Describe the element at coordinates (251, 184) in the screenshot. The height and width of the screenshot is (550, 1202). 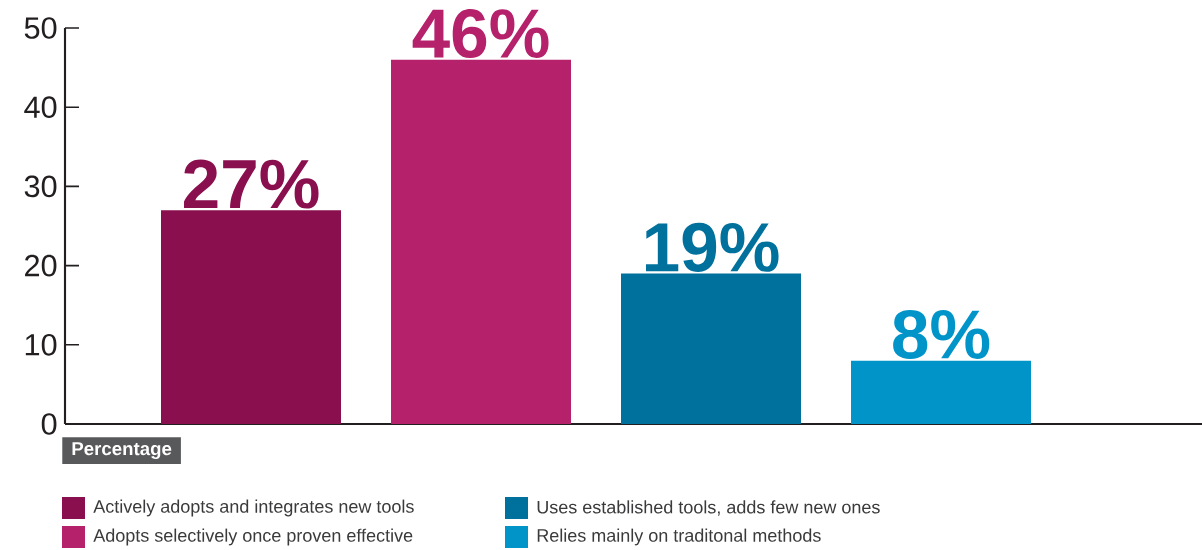
I see `data-label: 27%` at that location.